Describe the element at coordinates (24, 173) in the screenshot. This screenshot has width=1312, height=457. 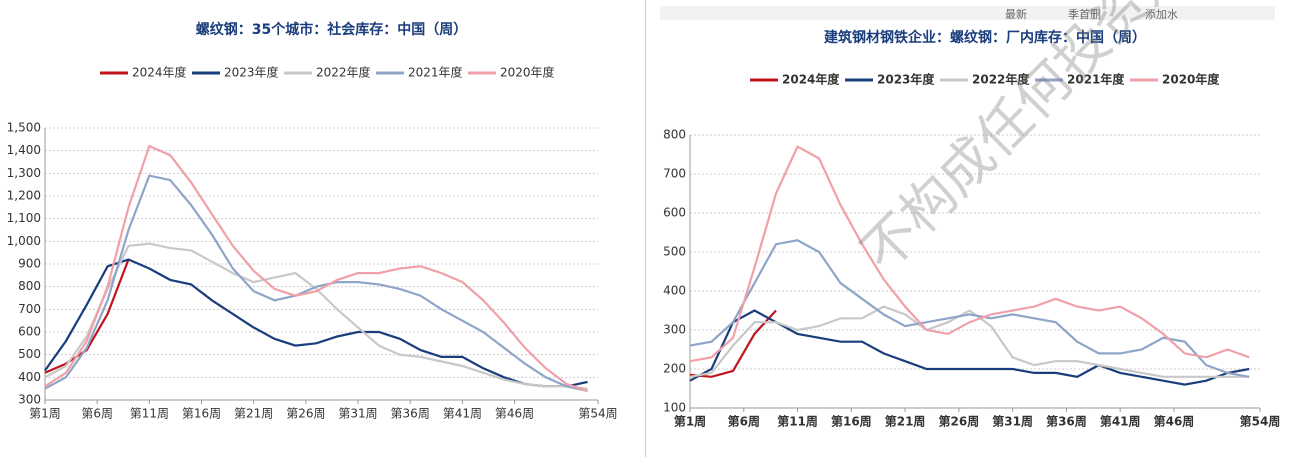
I see `y-tick-label: 1,300` at that location.